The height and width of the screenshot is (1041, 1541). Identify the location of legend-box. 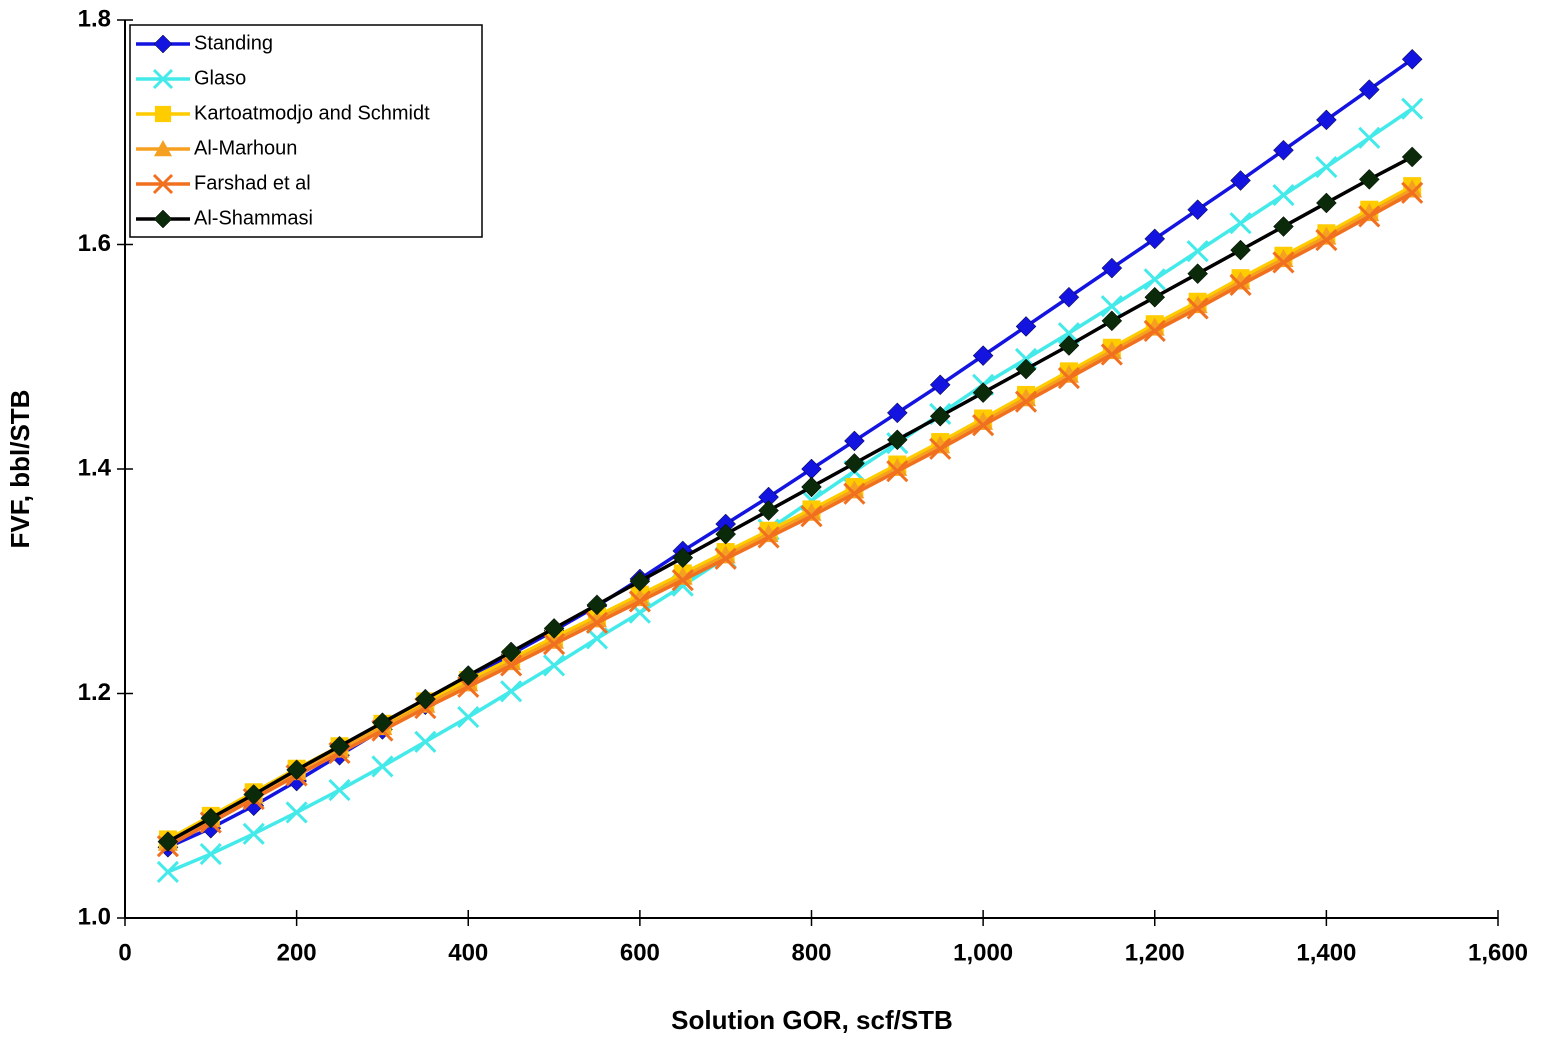
(306, 131).